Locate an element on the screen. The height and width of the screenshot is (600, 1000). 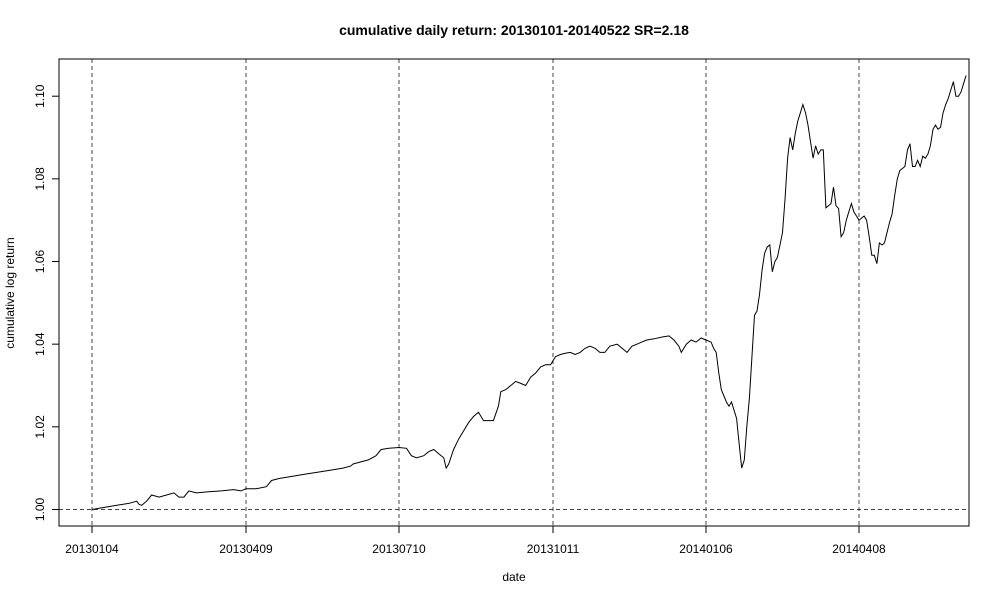
y-tick-label: 1.10 is located at coordinates (40, 96).